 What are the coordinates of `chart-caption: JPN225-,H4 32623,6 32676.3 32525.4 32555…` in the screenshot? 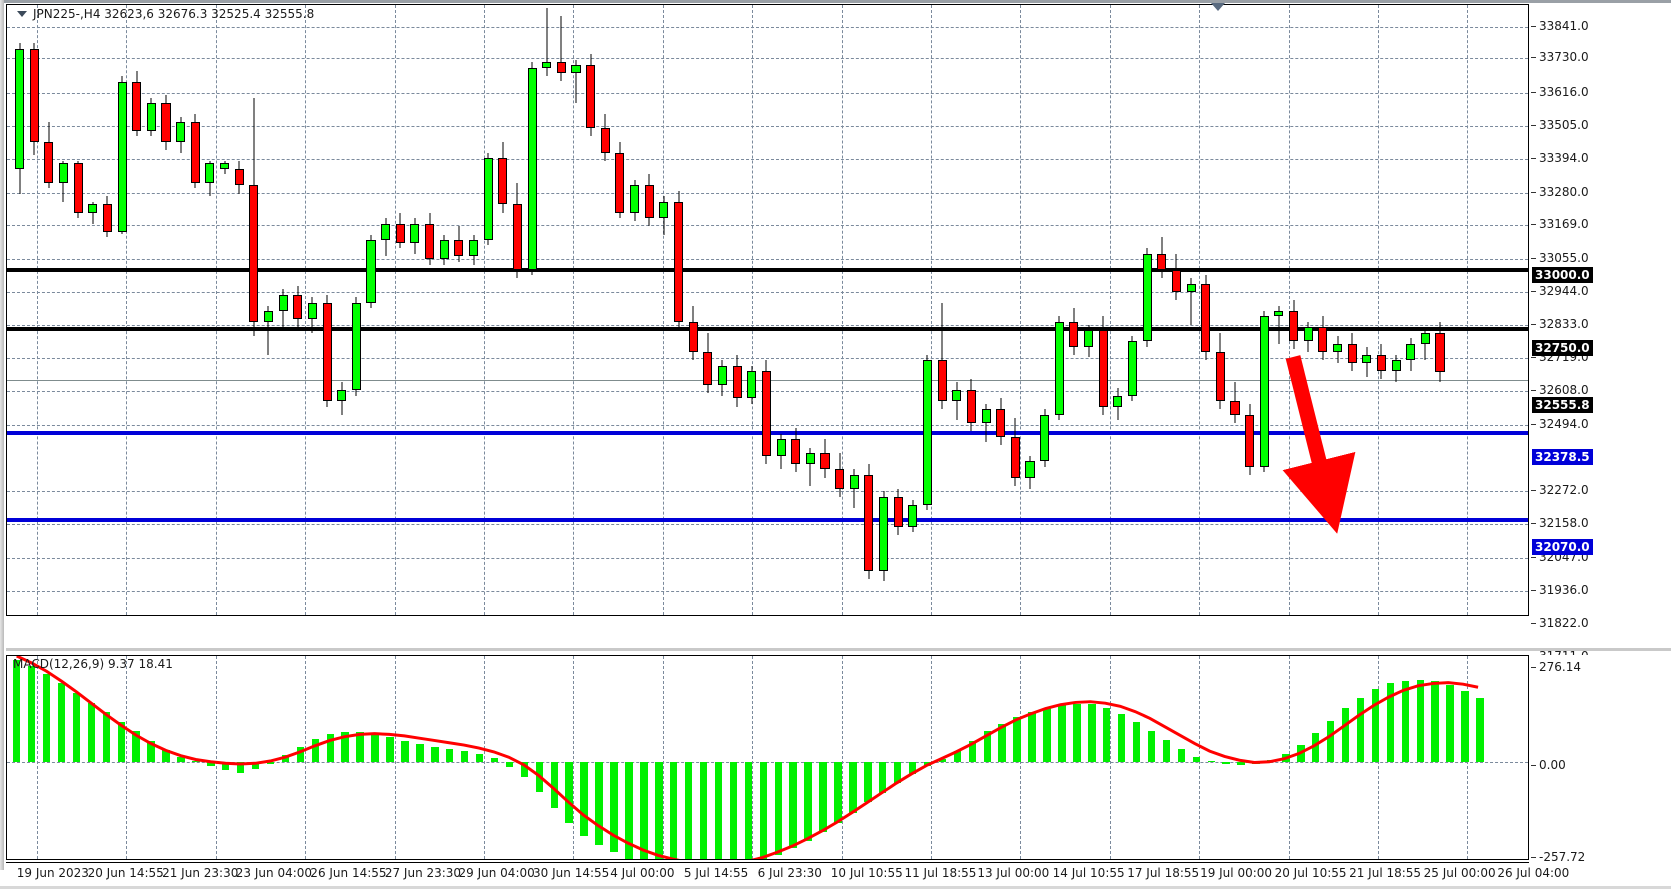 It's located at (165, 14).